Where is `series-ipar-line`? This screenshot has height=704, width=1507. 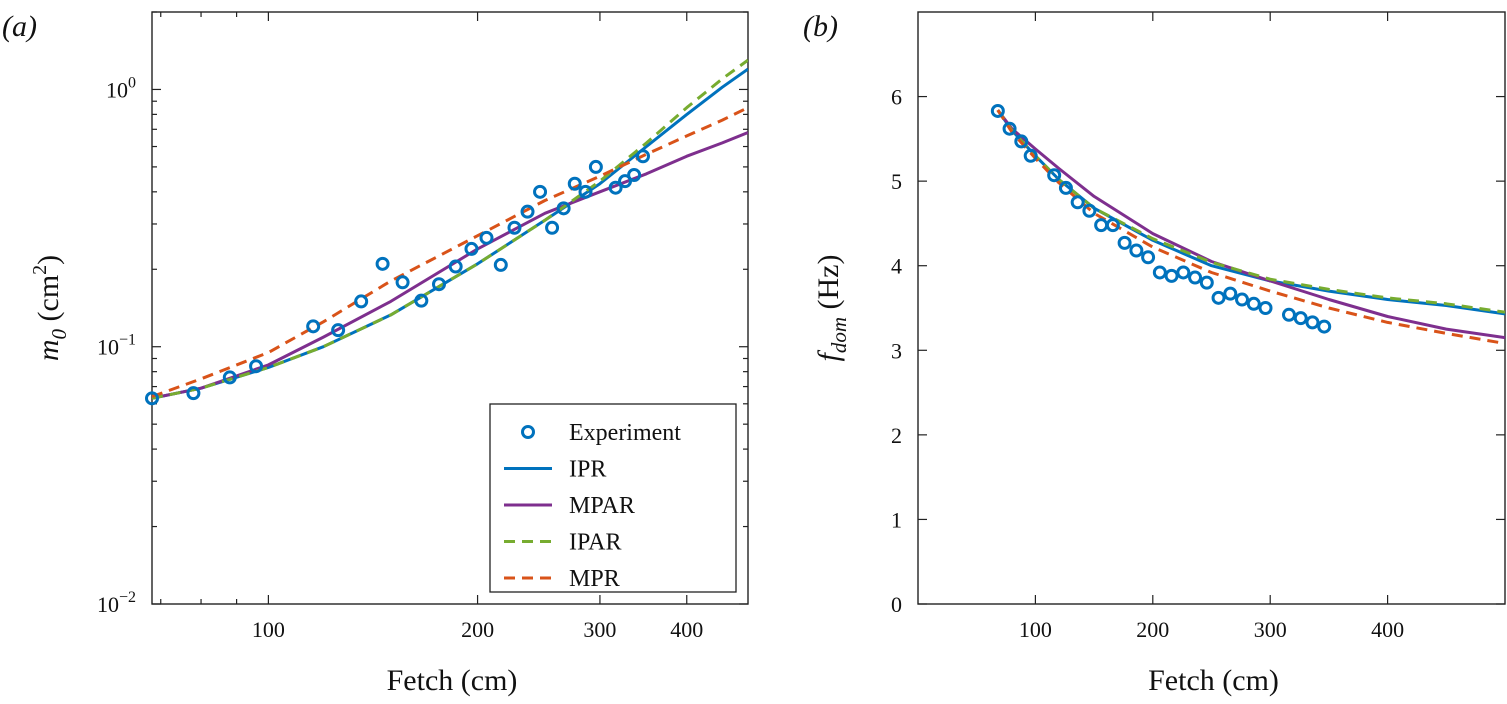 series-ipar-line is located at coordinates (1250, 211).